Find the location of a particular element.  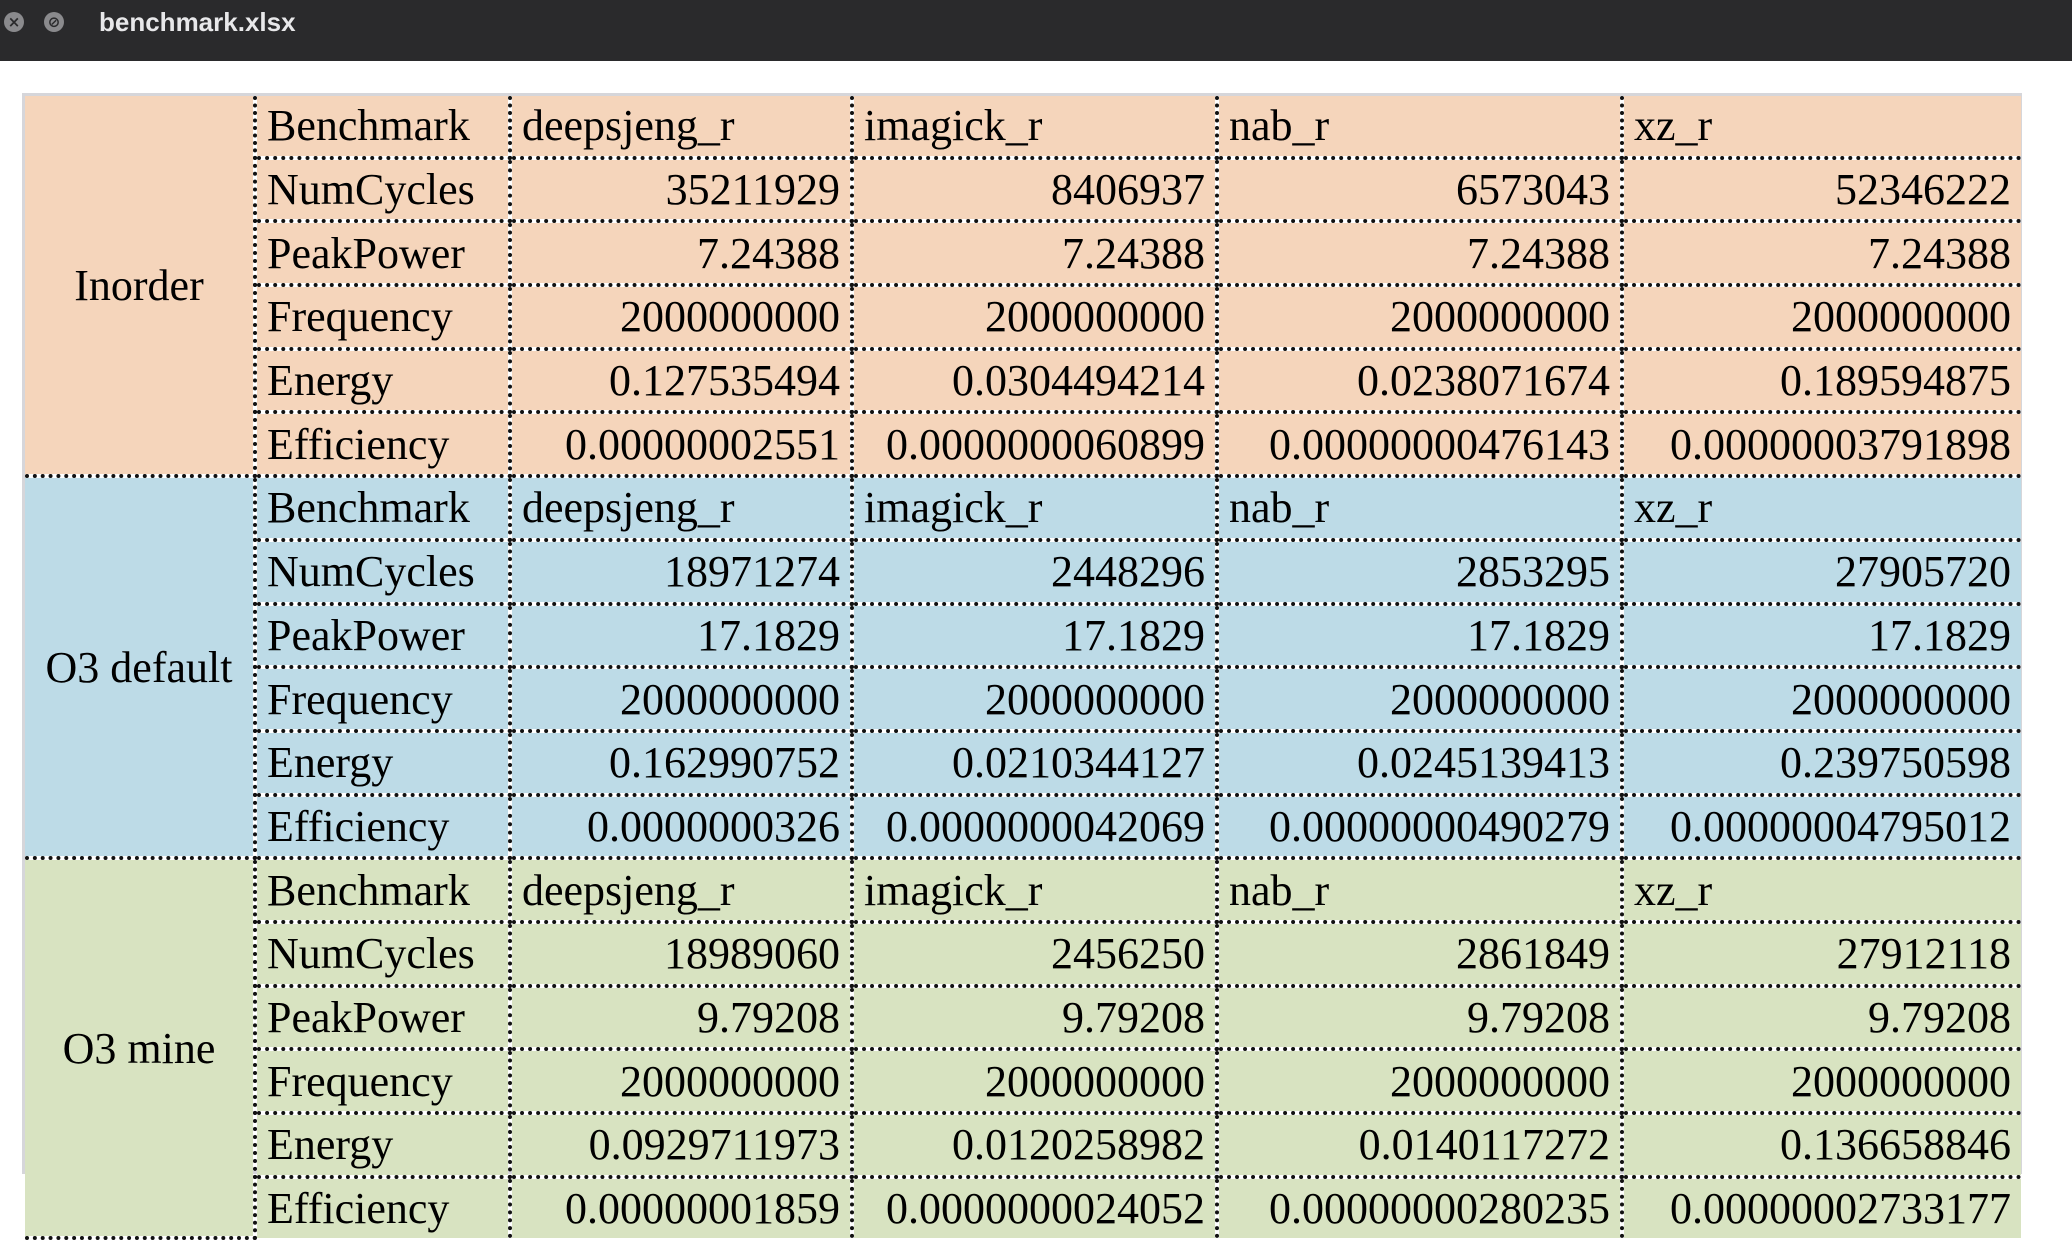

close-icon: × is located at coordinates (14, 22).